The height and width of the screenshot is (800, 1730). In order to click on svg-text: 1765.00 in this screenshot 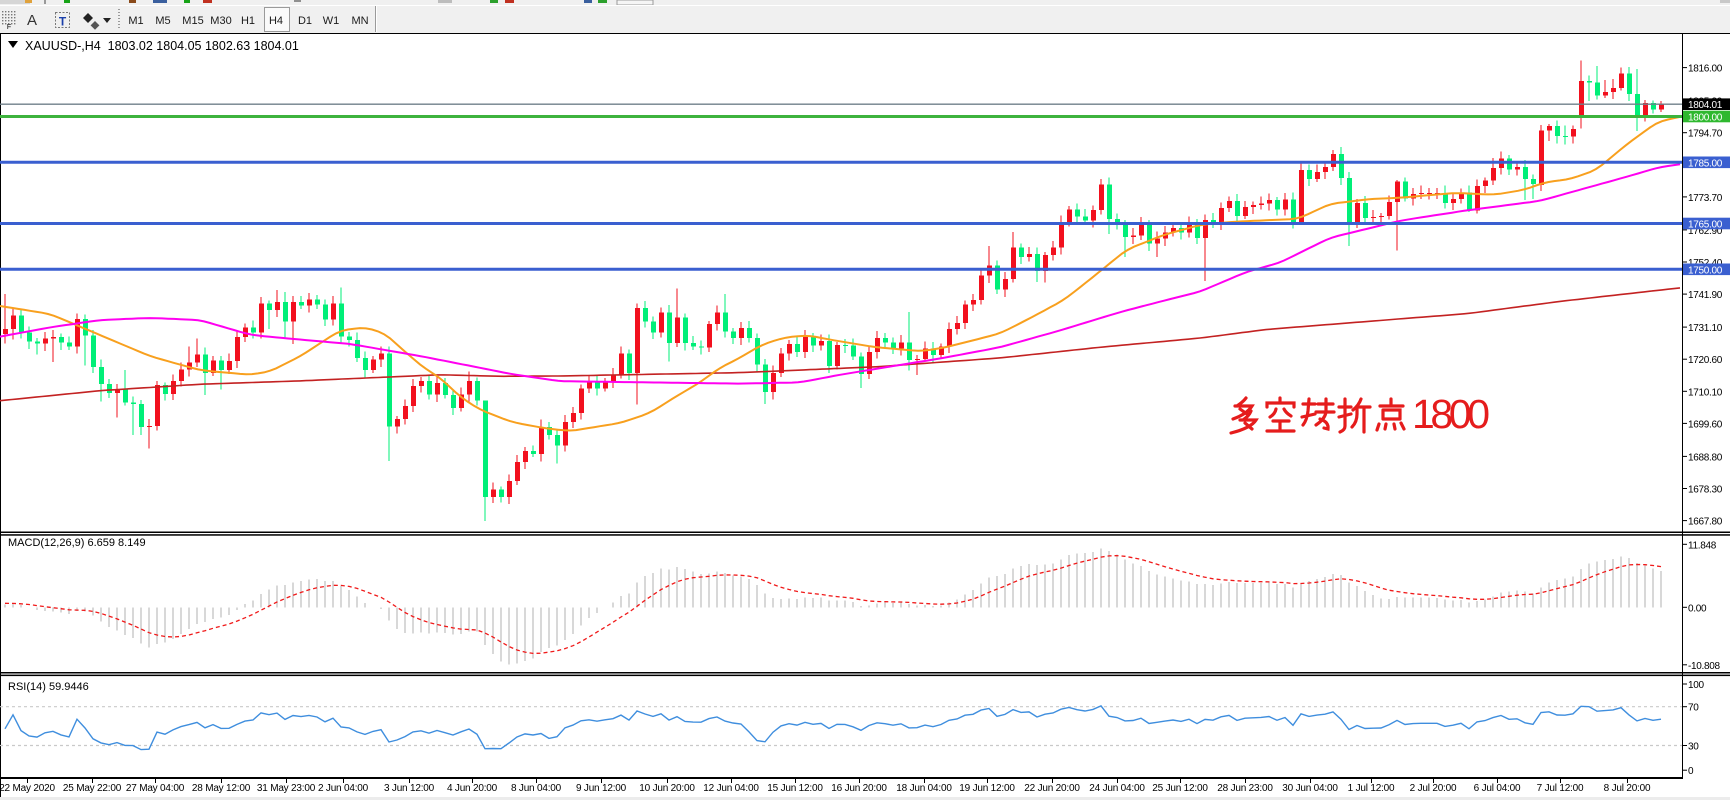, I will do `click(1705, 225)`.